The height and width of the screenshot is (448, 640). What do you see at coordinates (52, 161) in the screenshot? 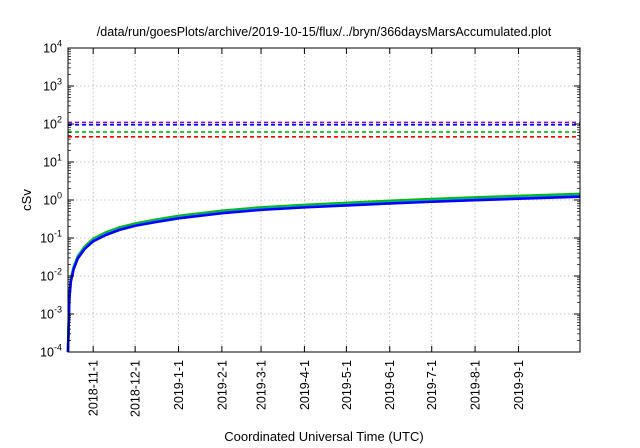
I see `y-tick-label: 10¹` at bounding box center [52, 161].